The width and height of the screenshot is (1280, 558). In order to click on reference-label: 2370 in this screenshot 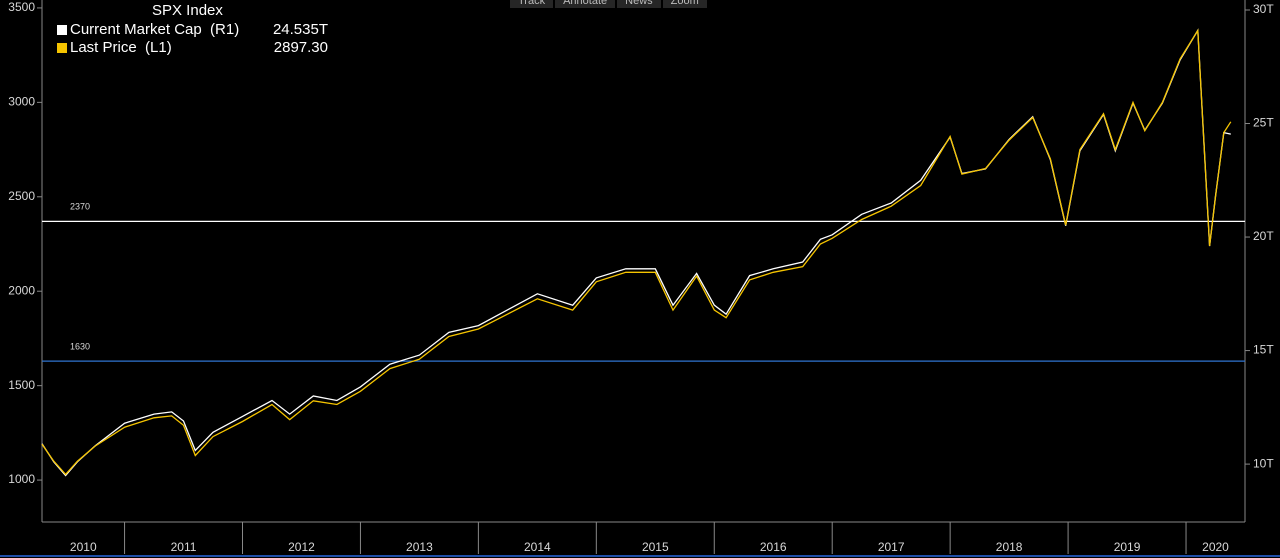, I will do `click(80, 207)`.